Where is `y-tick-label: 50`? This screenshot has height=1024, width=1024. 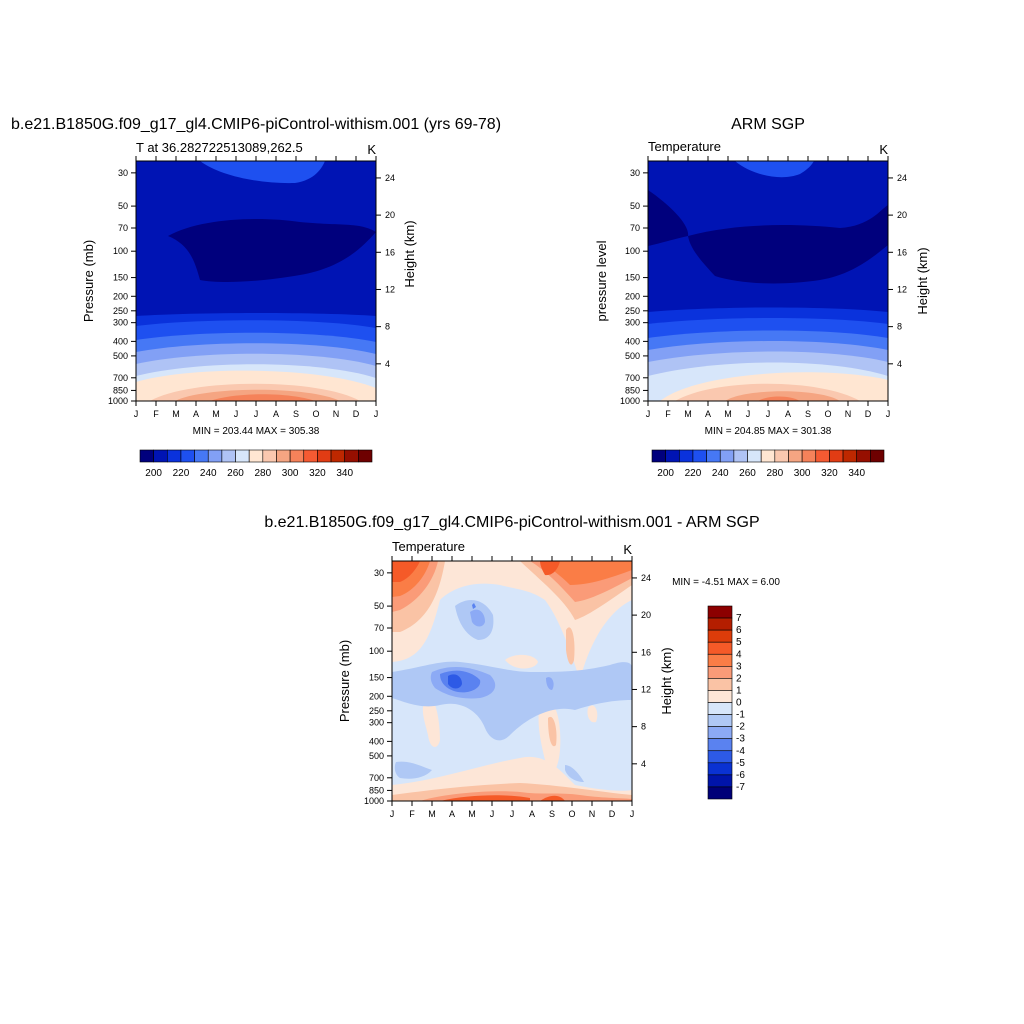
y-tick-label: 50 is located at coordinates (635, 206).